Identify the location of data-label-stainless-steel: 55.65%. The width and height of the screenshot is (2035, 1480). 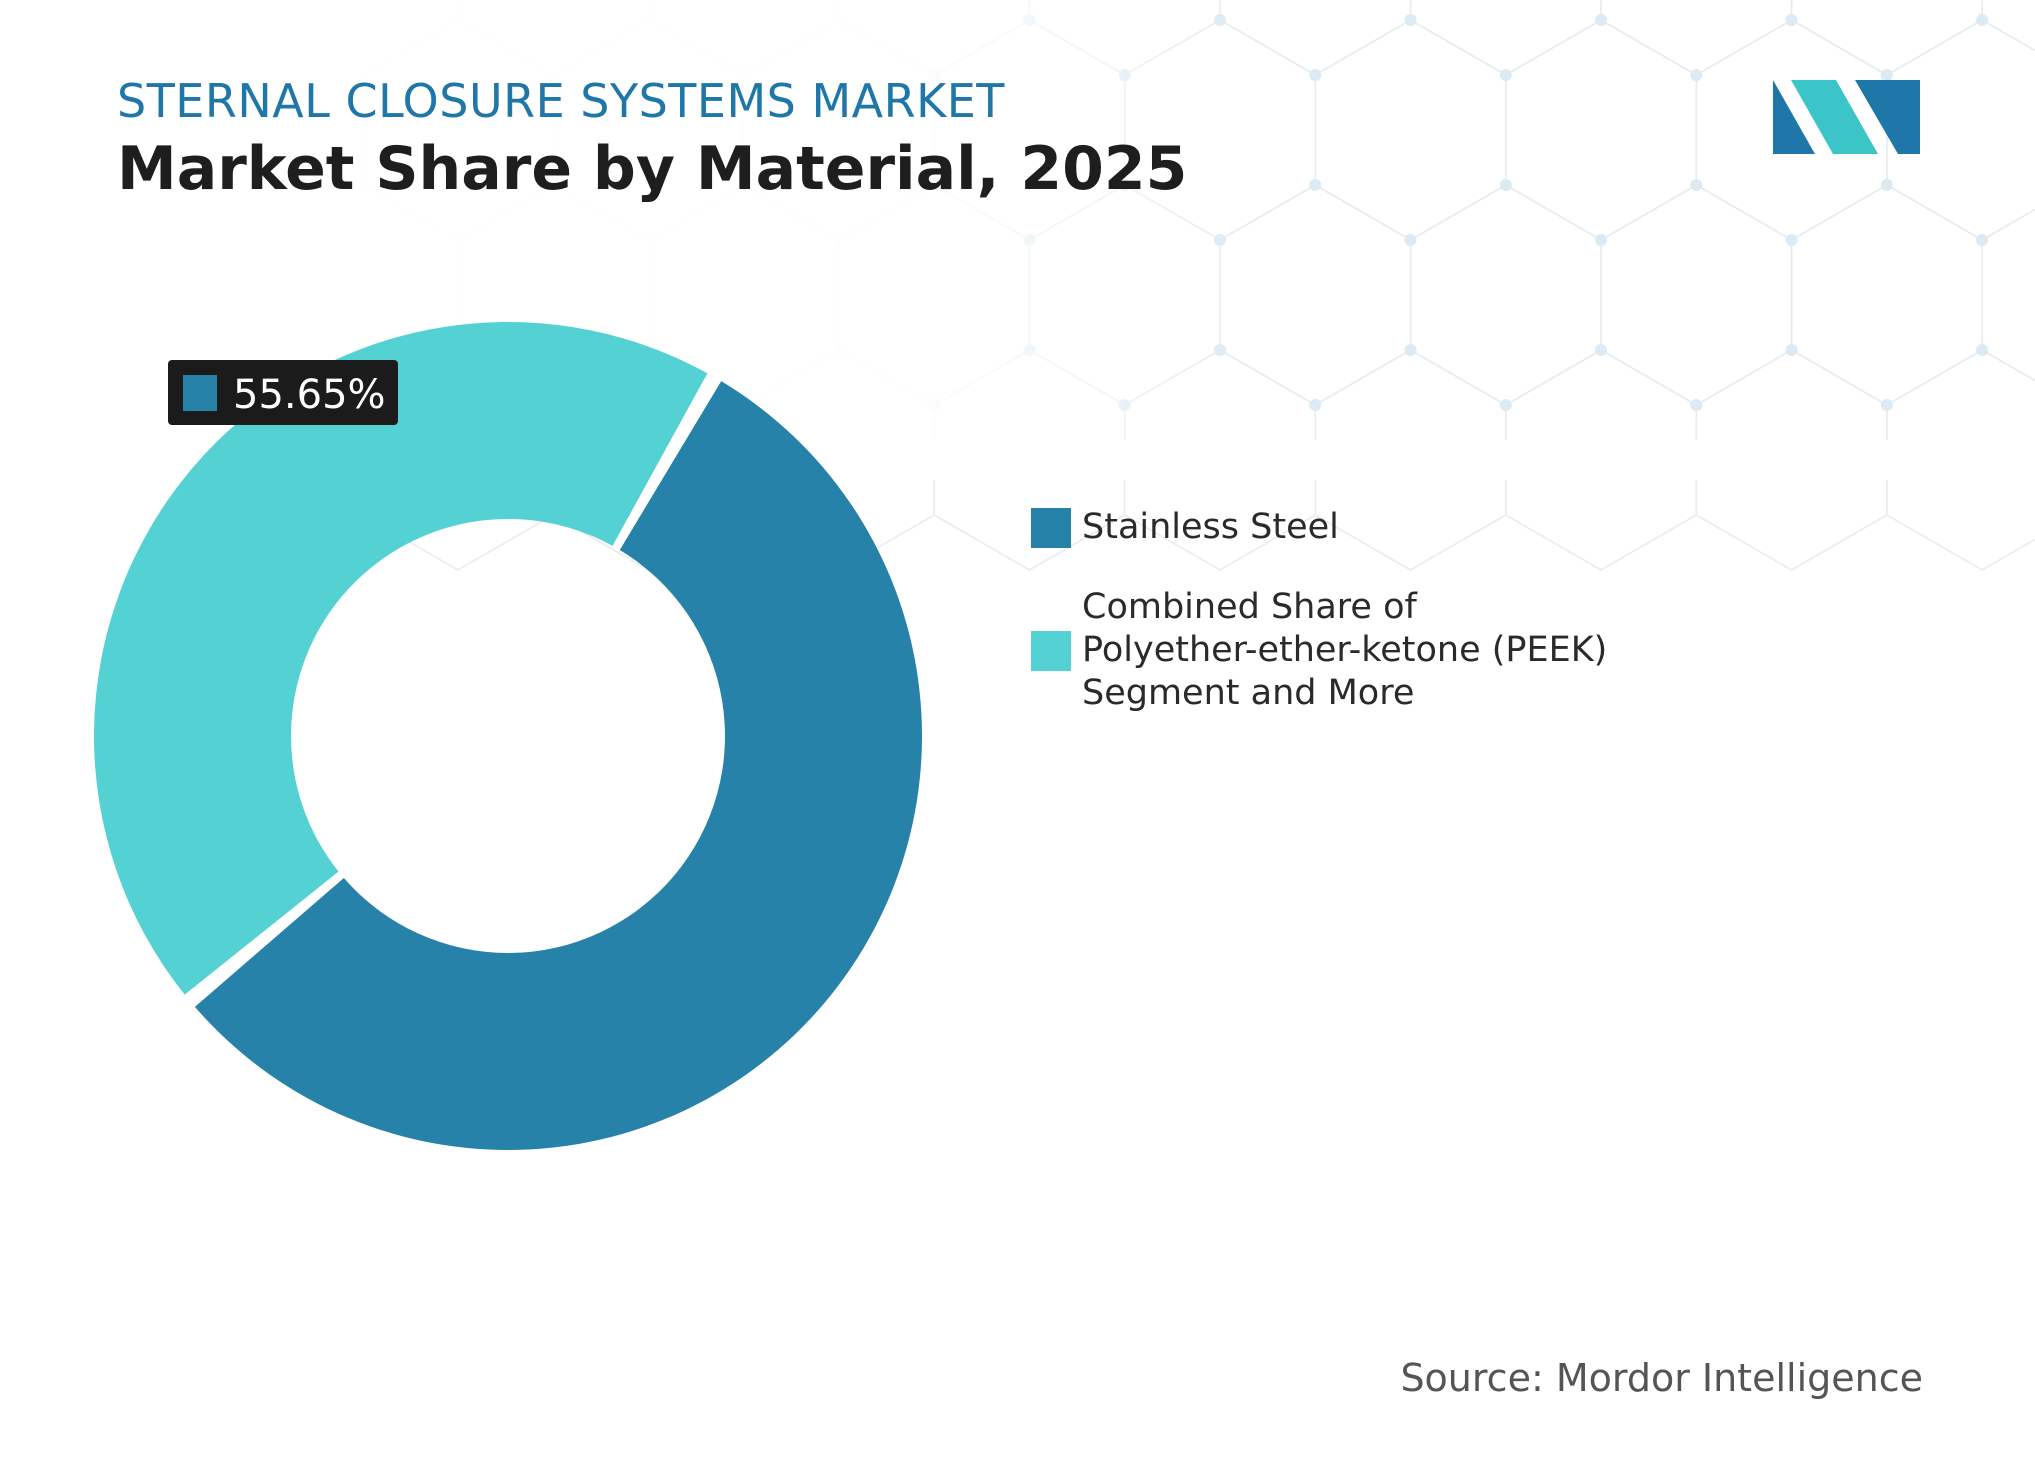
(283, 392).